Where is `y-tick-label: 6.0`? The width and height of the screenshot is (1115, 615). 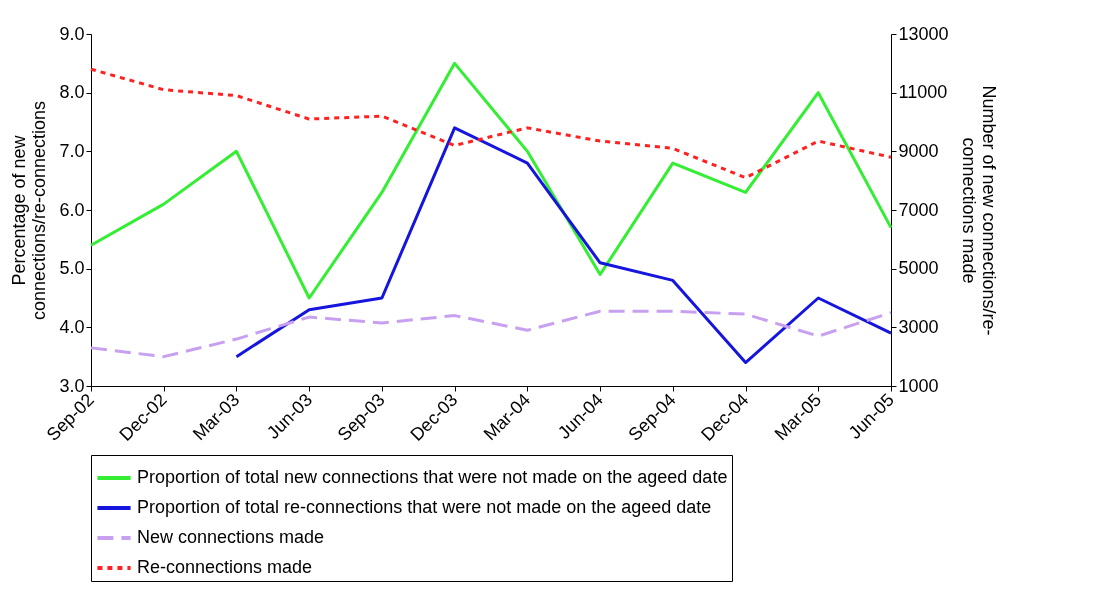
y-tick-label: 6.0 is located at coordinates (72, 209).